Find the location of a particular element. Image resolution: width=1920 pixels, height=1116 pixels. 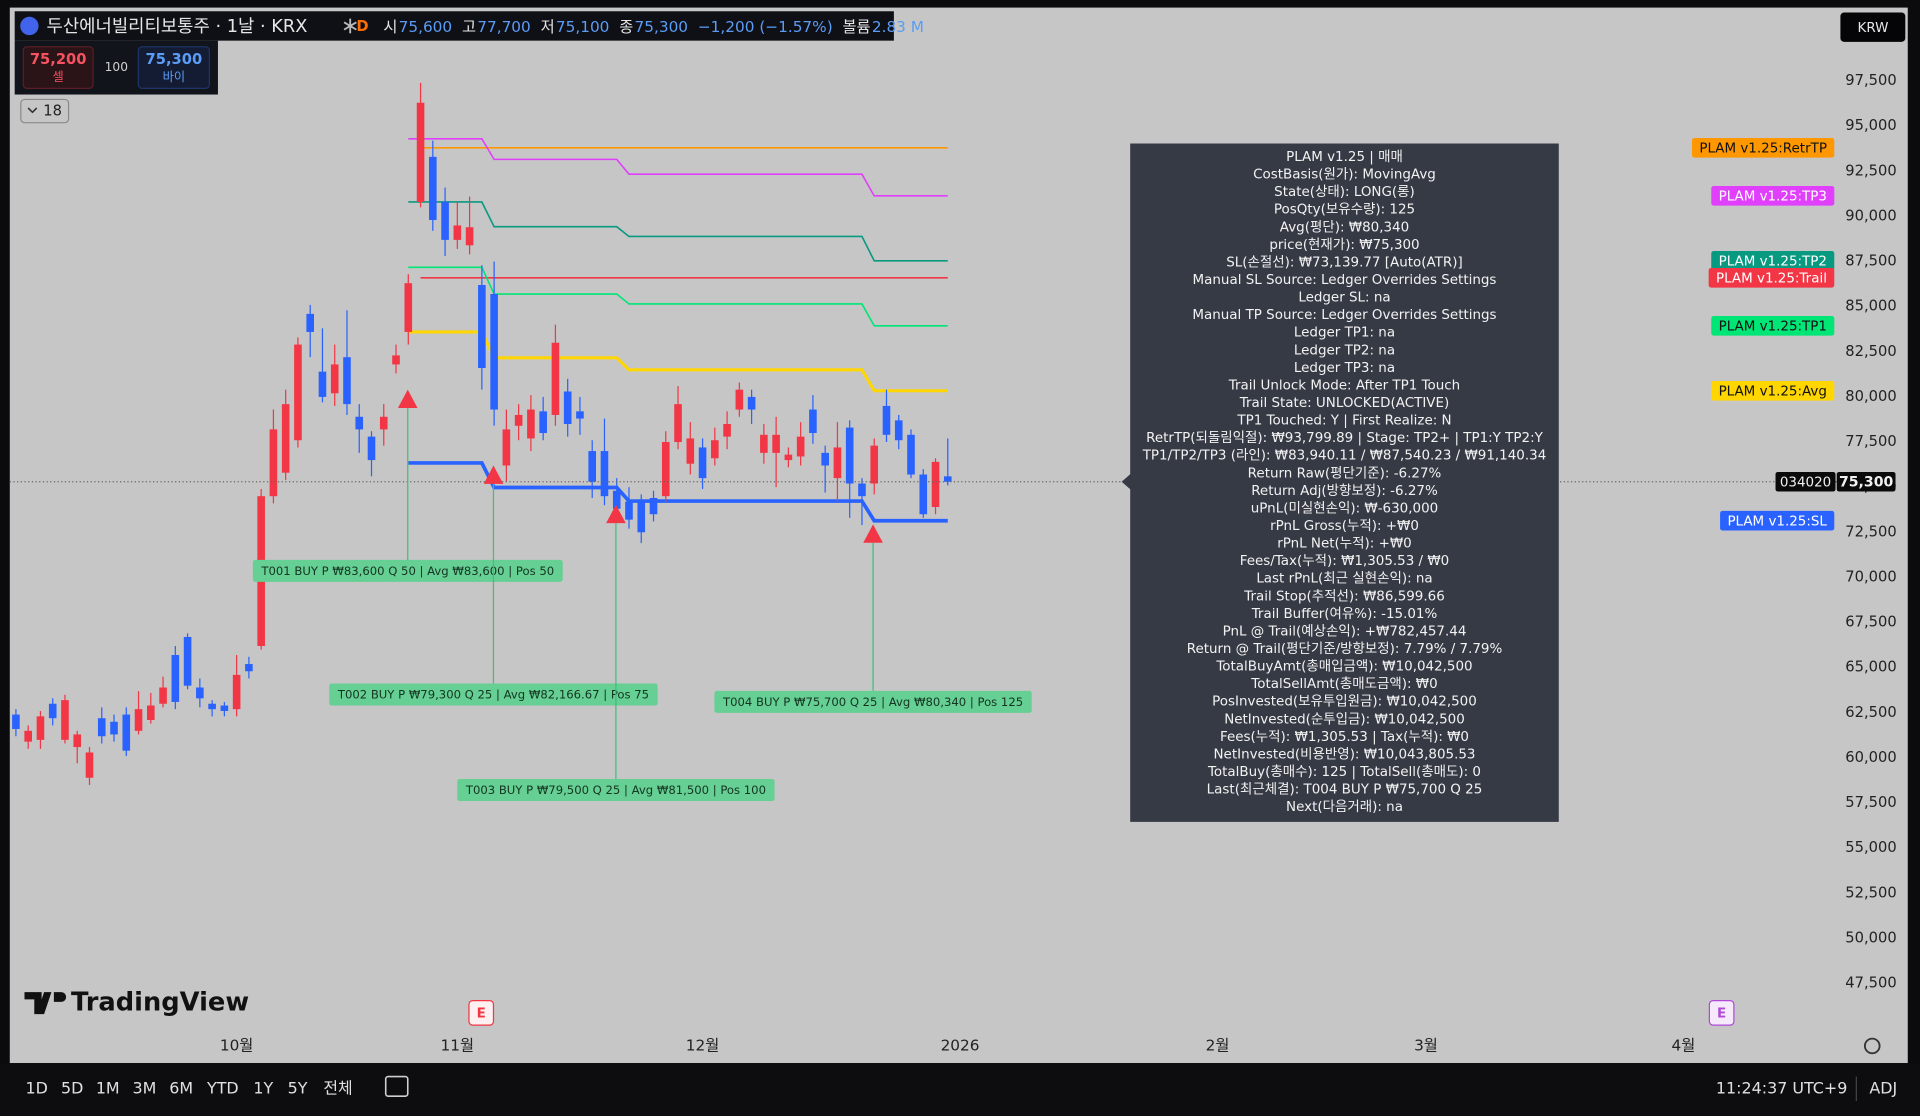

y-tick-label: 47,500 is located at coordinates (1870, 983).